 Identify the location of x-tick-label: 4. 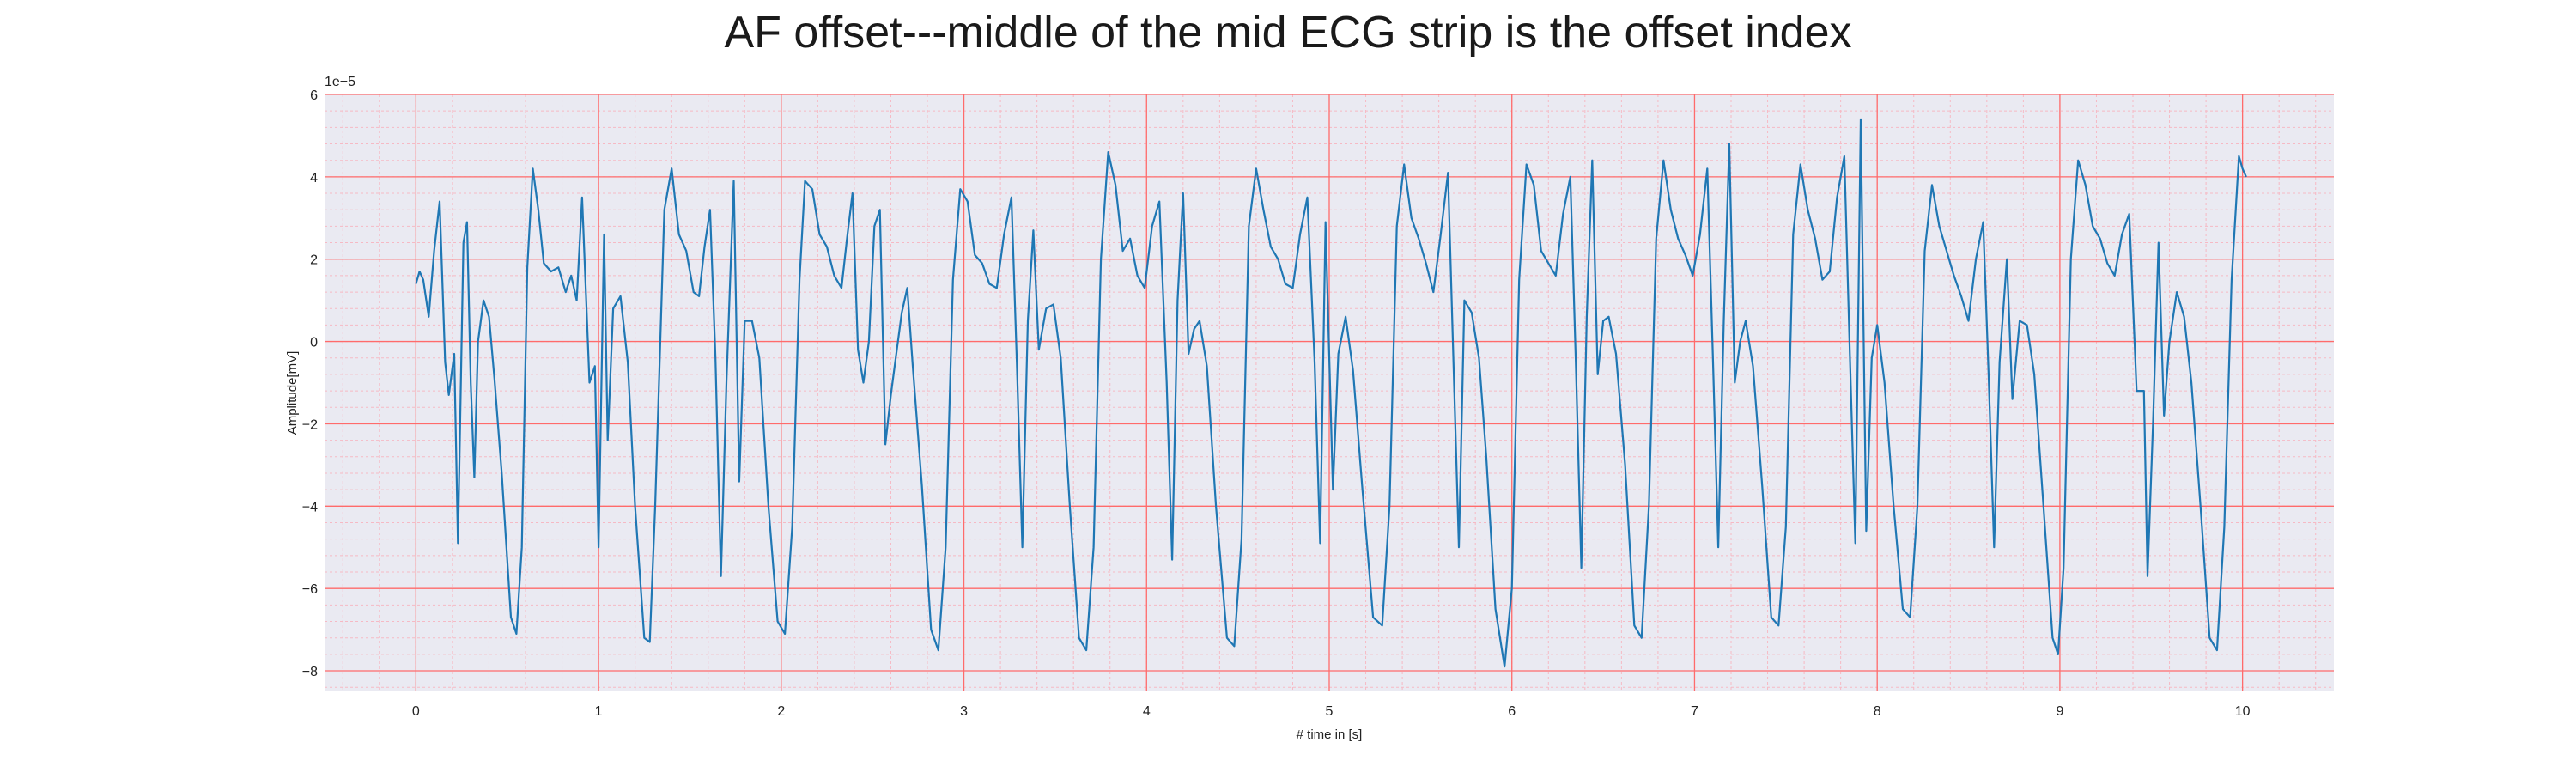
(1147, 711).